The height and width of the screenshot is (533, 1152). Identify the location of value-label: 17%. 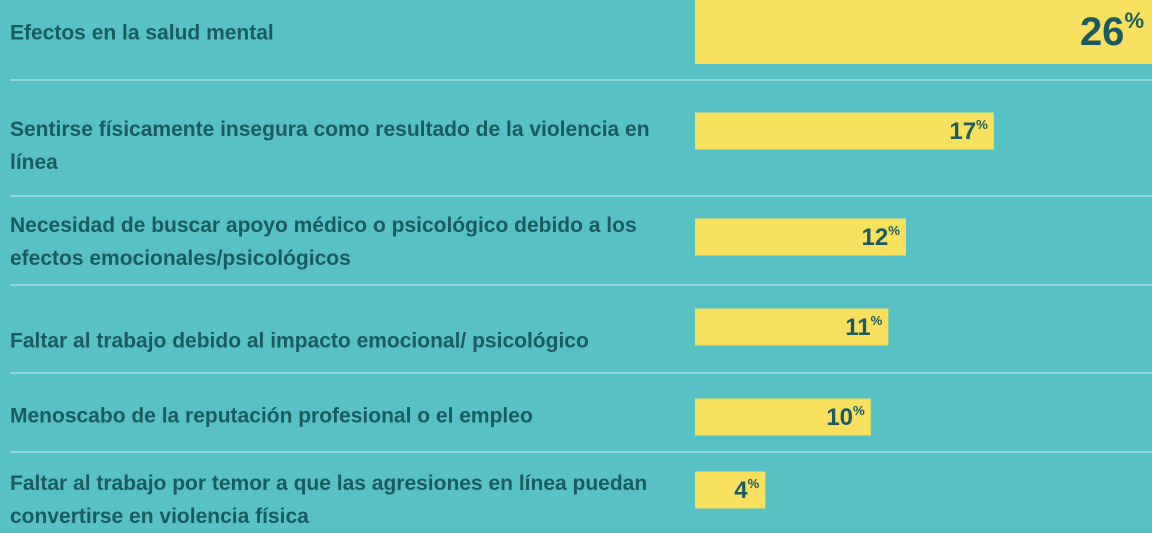
(968, 131).